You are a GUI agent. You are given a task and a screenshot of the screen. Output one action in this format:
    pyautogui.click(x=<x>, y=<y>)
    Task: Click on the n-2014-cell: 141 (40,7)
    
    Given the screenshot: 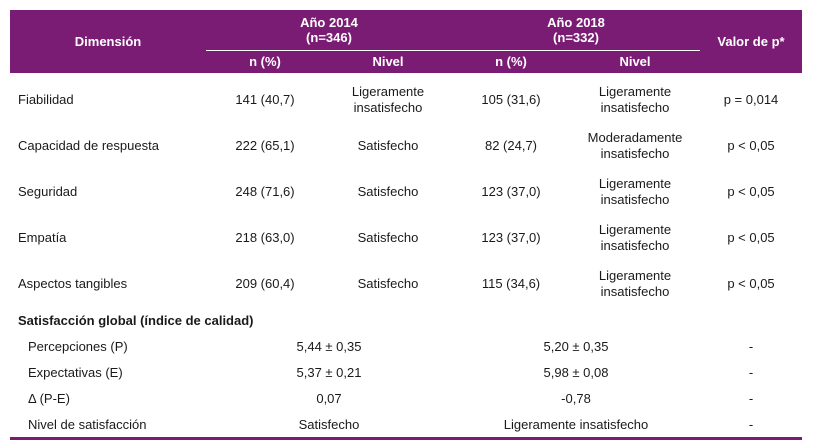 What is the action you would take?
    pyautogui.click(x=265, y=99)
    